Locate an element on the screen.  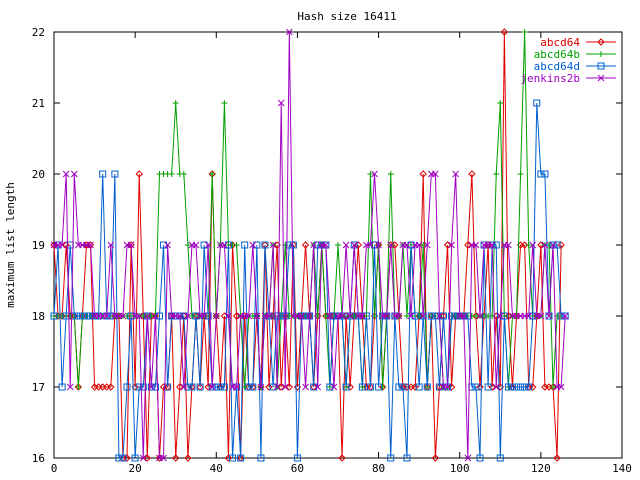
x-tick-label: 40 is located at coordinates (216, 468).